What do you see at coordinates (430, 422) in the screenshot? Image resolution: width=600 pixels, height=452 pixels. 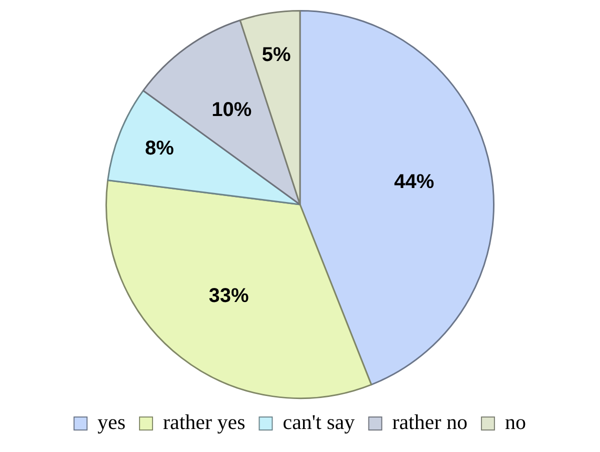 I see `legend-label: rather no` at bounding box center [430, 422].